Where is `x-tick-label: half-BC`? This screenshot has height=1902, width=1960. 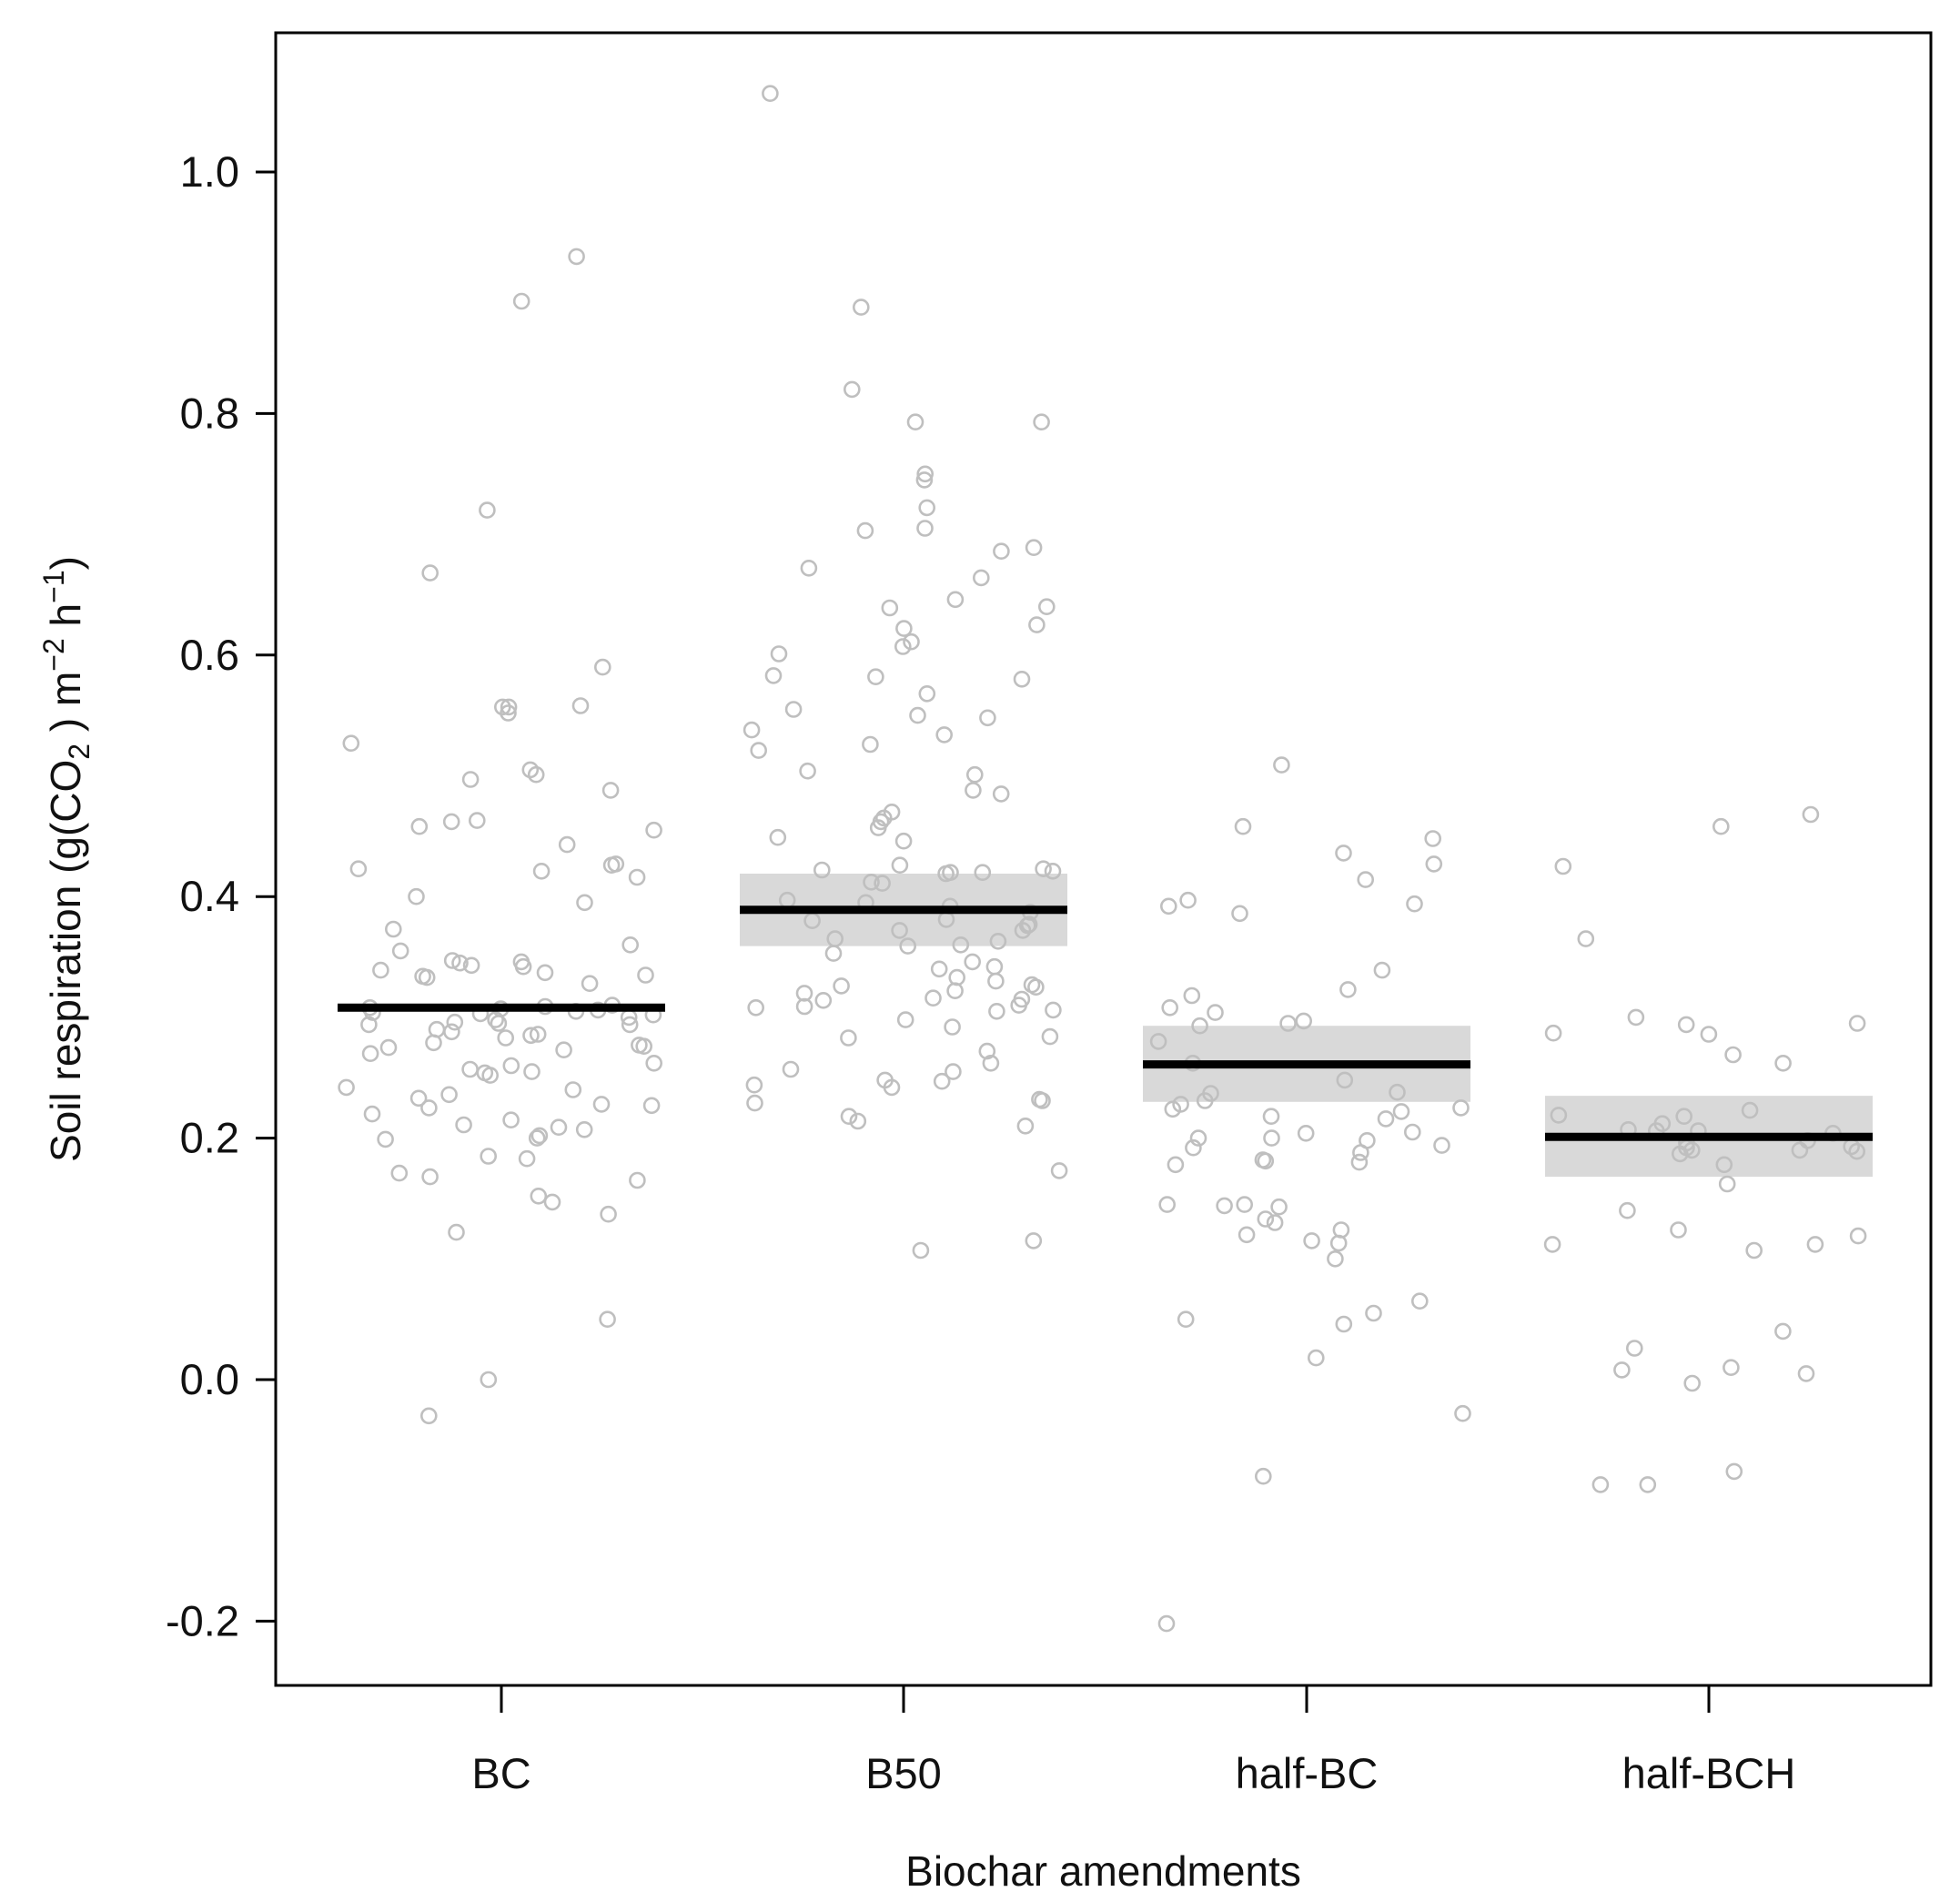 x-tick-label: half-BC is located at coordinates (1307, 1773).